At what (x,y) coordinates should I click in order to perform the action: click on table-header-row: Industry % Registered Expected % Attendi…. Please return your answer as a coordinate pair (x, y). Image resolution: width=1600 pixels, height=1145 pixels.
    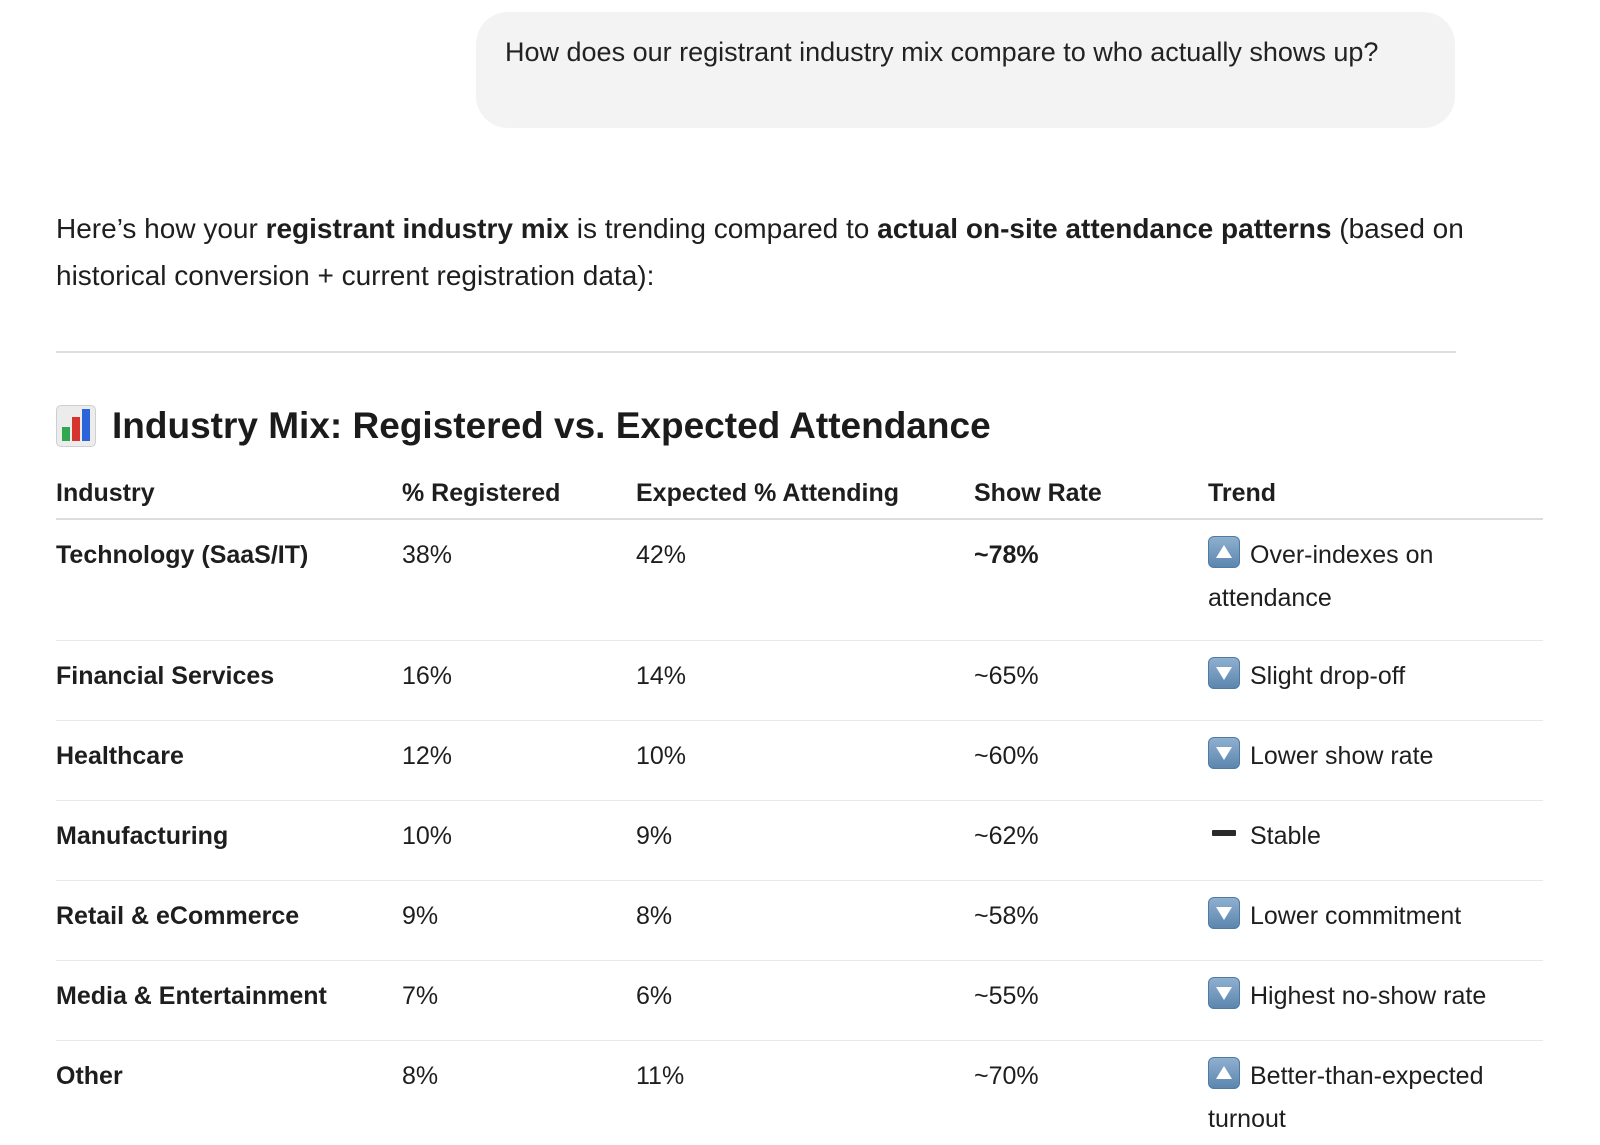
    Looking at the image, I should click on (799, 493).